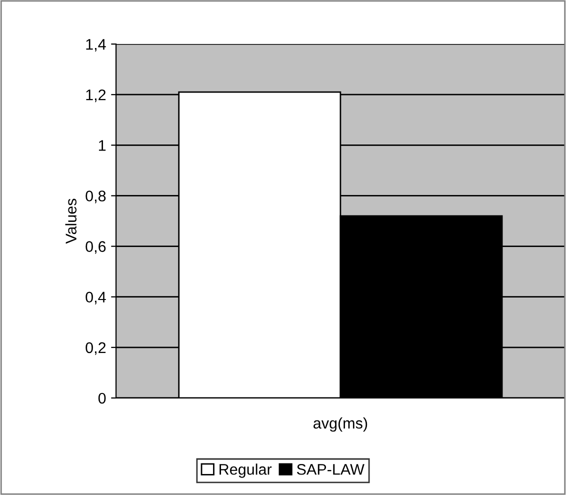 The width and height of the screenshot is (566, 495). Describe the element at coordinates (341, 424) in the screenshot. I see `x-tick-label: avg(ms)` at that location.